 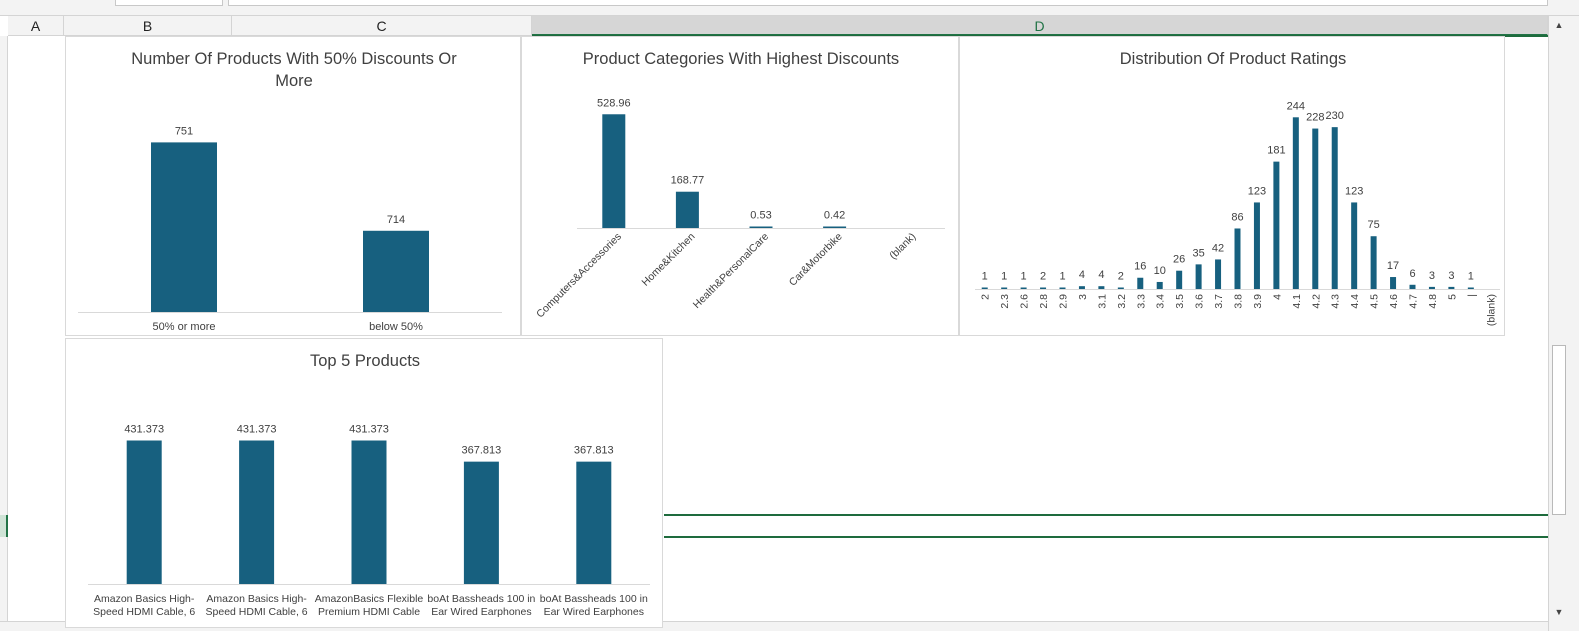 I want to click on data-label: 26, so click(x=1179, y=260).